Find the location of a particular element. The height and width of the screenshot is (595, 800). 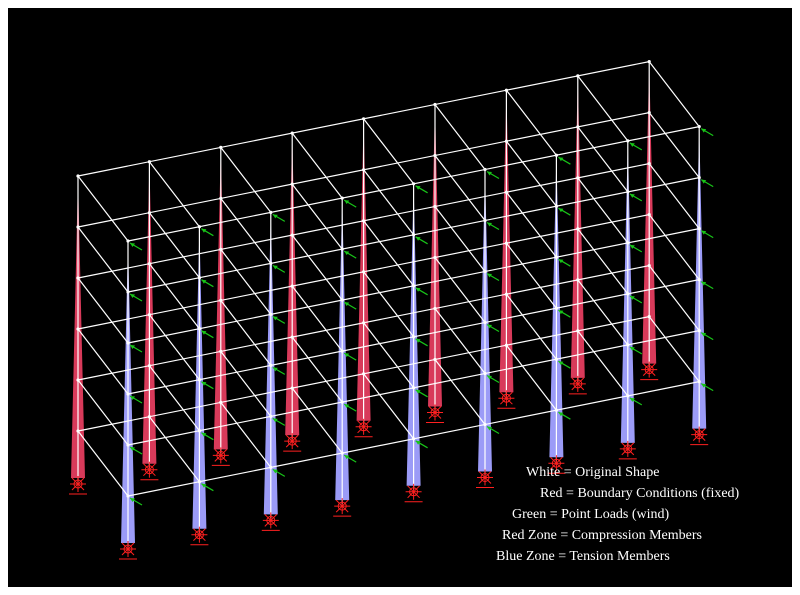

legend-tension-members: Blue Zone = Tension Members is located at coordinates (583, 556).